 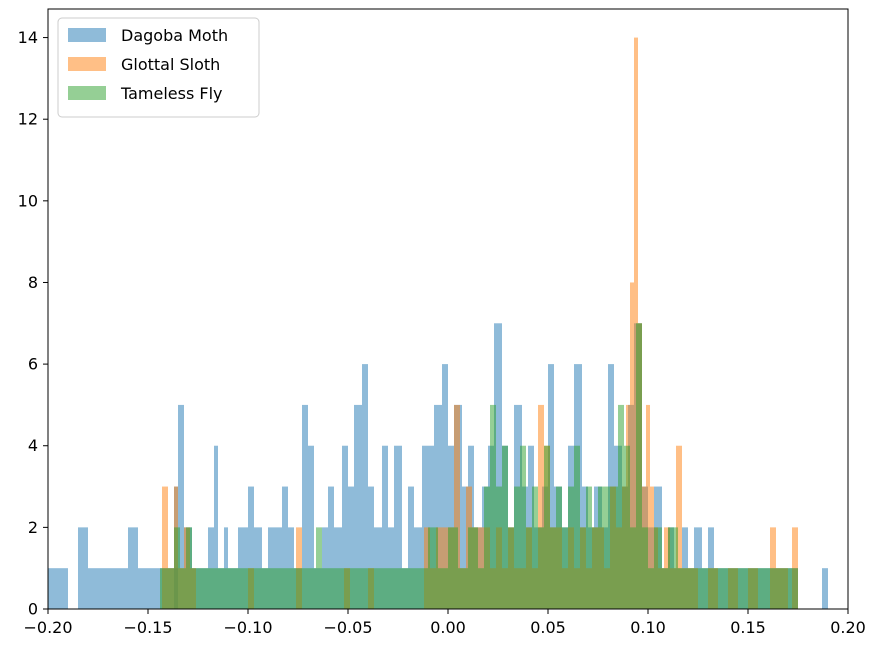 What do you see at coordinates (147, 627) in the screenshot?
I see `x-tick-label: −0.15` at bounding box center [147, 627].